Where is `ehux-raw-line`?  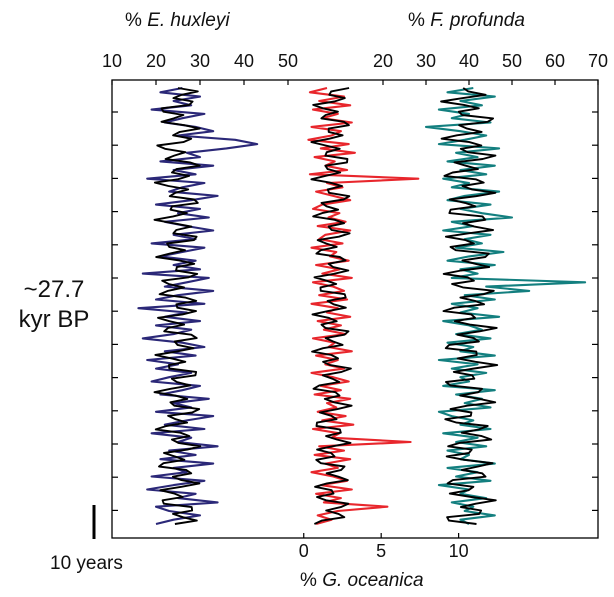
ehux-raw-line is located at coordinates (198, 306).